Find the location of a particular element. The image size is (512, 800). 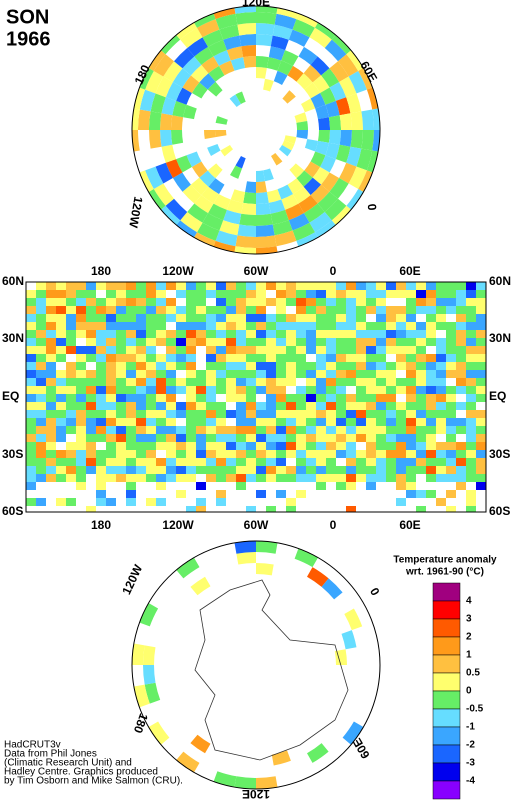

map-label: 120E is located at coordinates (256, 4).